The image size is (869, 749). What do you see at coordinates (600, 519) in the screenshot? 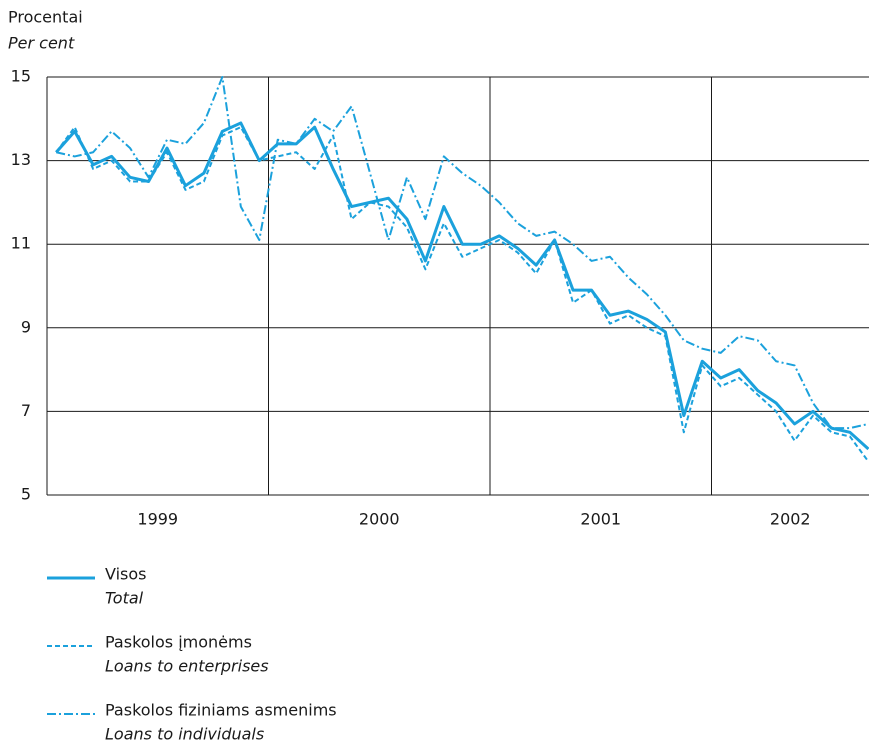
I see `x-tick-label: 2001` at bounding box center [600, 519].